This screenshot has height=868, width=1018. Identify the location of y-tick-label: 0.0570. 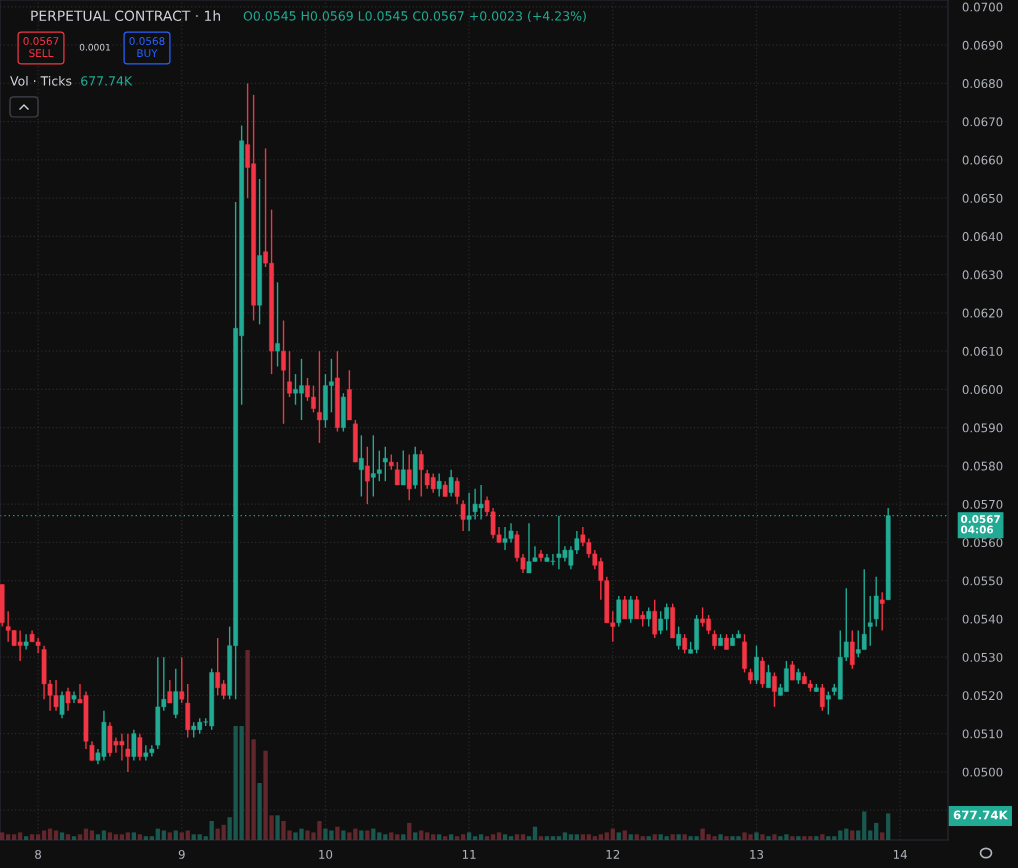
(982, 504).